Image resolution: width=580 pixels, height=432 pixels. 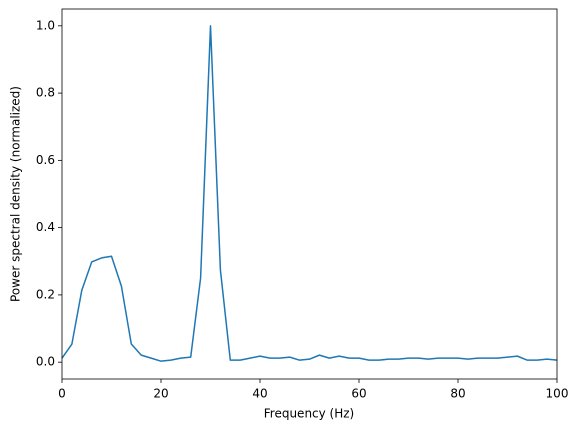 What do you see at coordinates (160, 394) in the screenshot?
I see `x-tick-label: 20` at bounding box center [160, 394].